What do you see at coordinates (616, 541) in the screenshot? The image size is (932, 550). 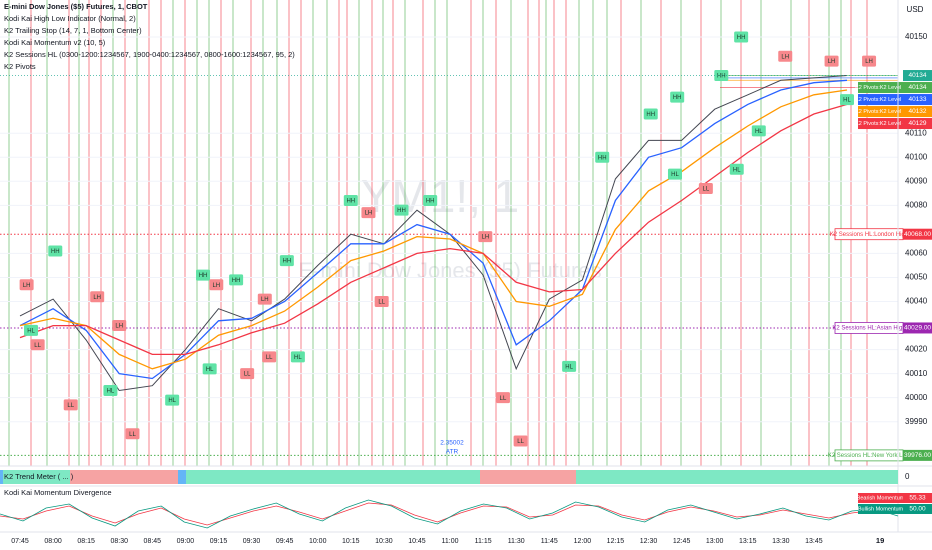 I see `x-tick-label: 12:15` at bounding box center [616, 541].